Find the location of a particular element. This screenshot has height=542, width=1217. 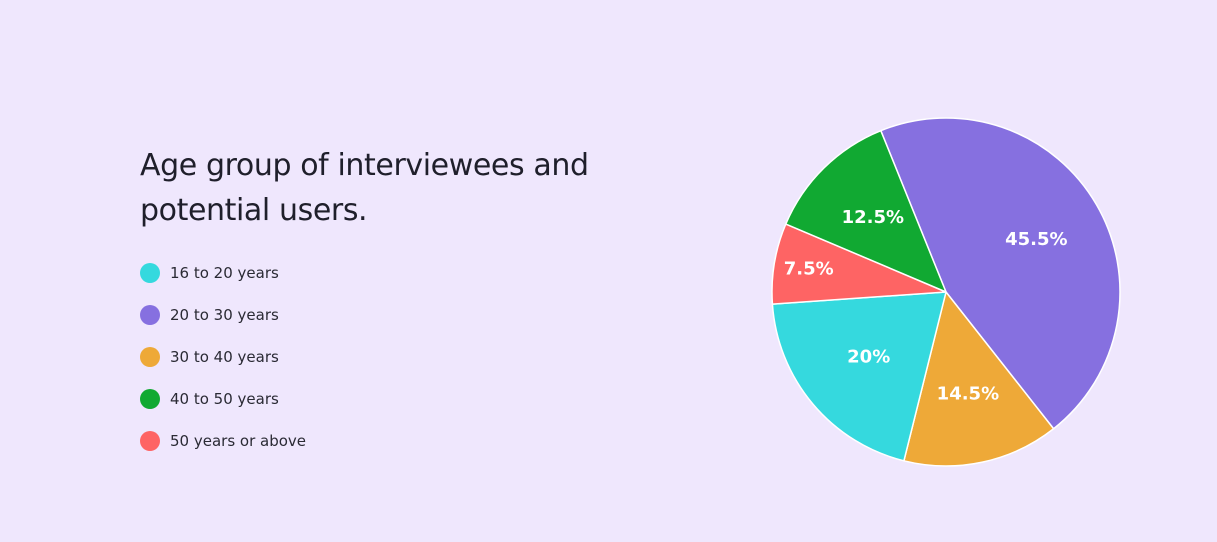

legend-item-50-plus: 50 years or above is located at coordinates (223, 443).